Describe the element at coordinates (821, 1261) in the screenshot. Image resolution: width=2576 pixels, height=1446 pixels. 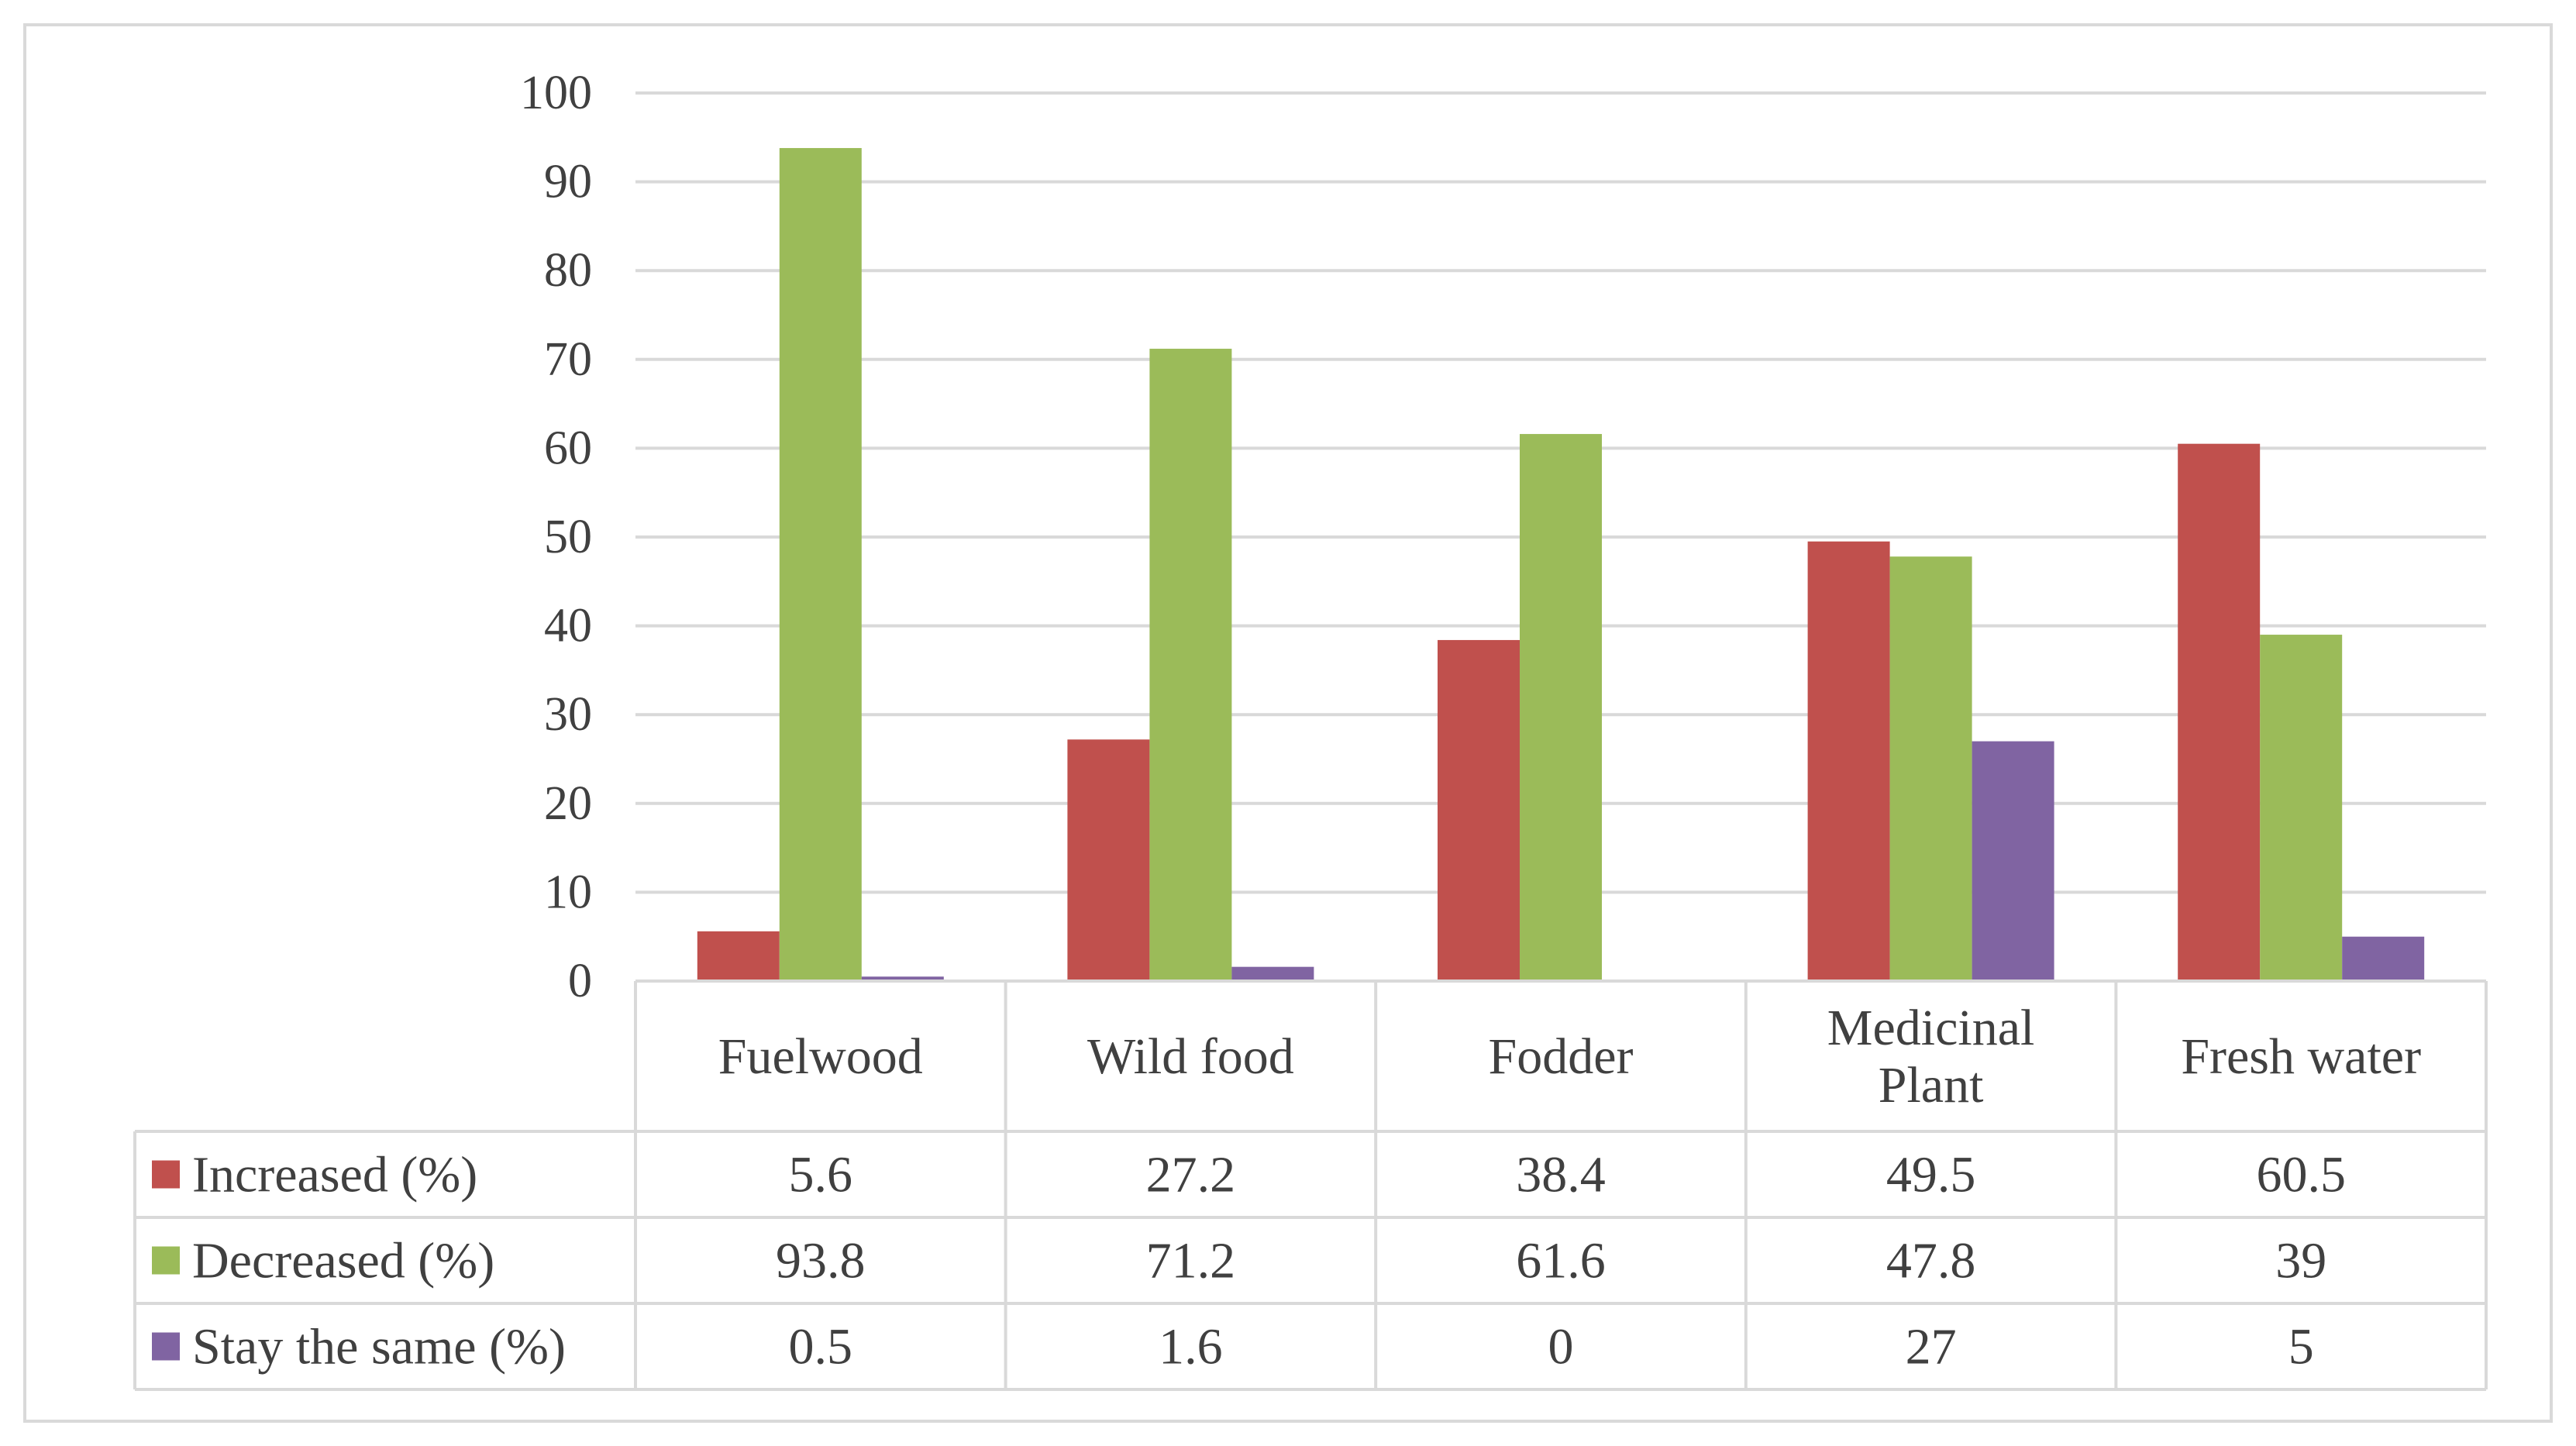
I see `table-cell-1-0: 93.8` at that location.